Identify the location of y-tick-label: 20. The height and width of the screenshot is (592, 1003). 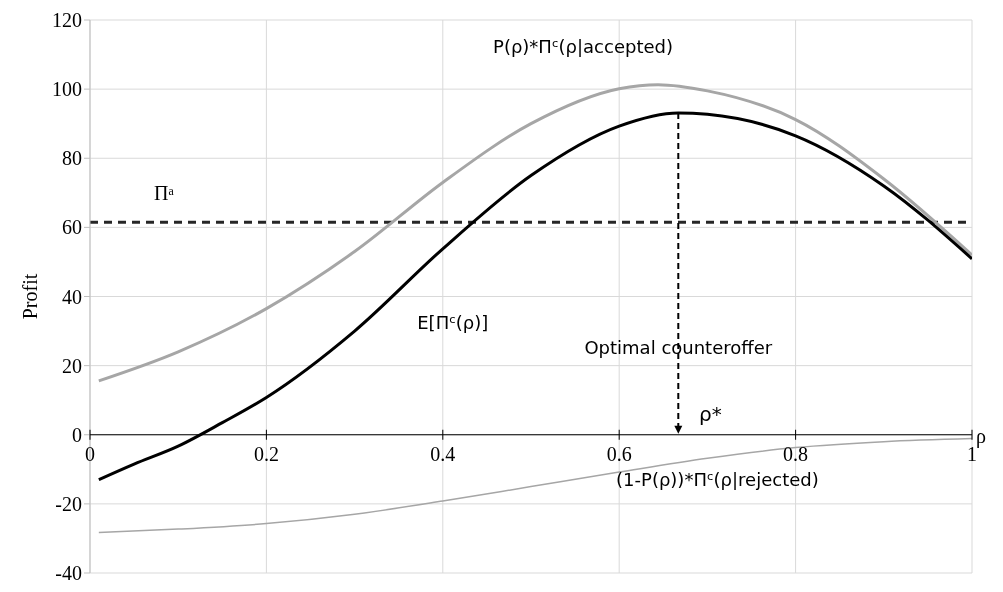
(72, 365).